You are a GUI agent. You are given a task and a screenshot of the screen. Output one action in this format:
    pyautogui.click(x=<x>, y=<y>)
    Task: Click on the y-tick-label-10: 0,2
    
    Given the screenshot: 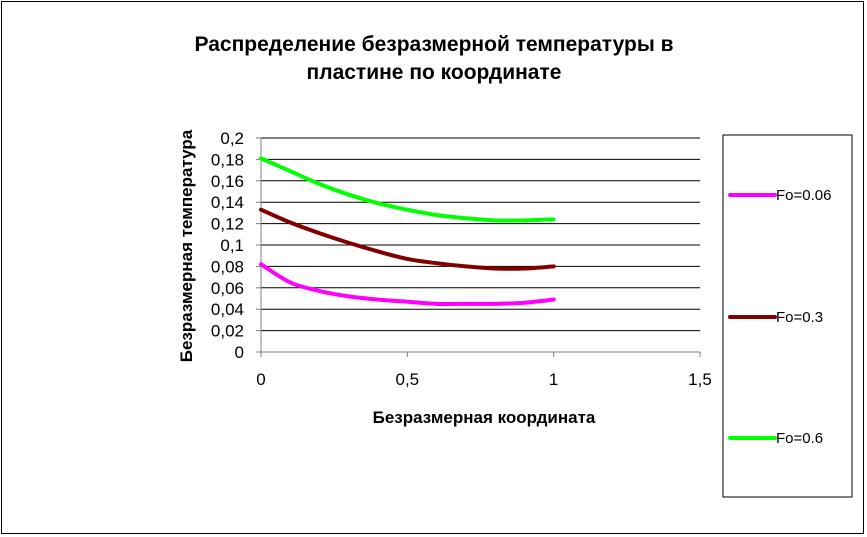 What is the action you would take?
    pyautogui.click(x=232, y=138)
    